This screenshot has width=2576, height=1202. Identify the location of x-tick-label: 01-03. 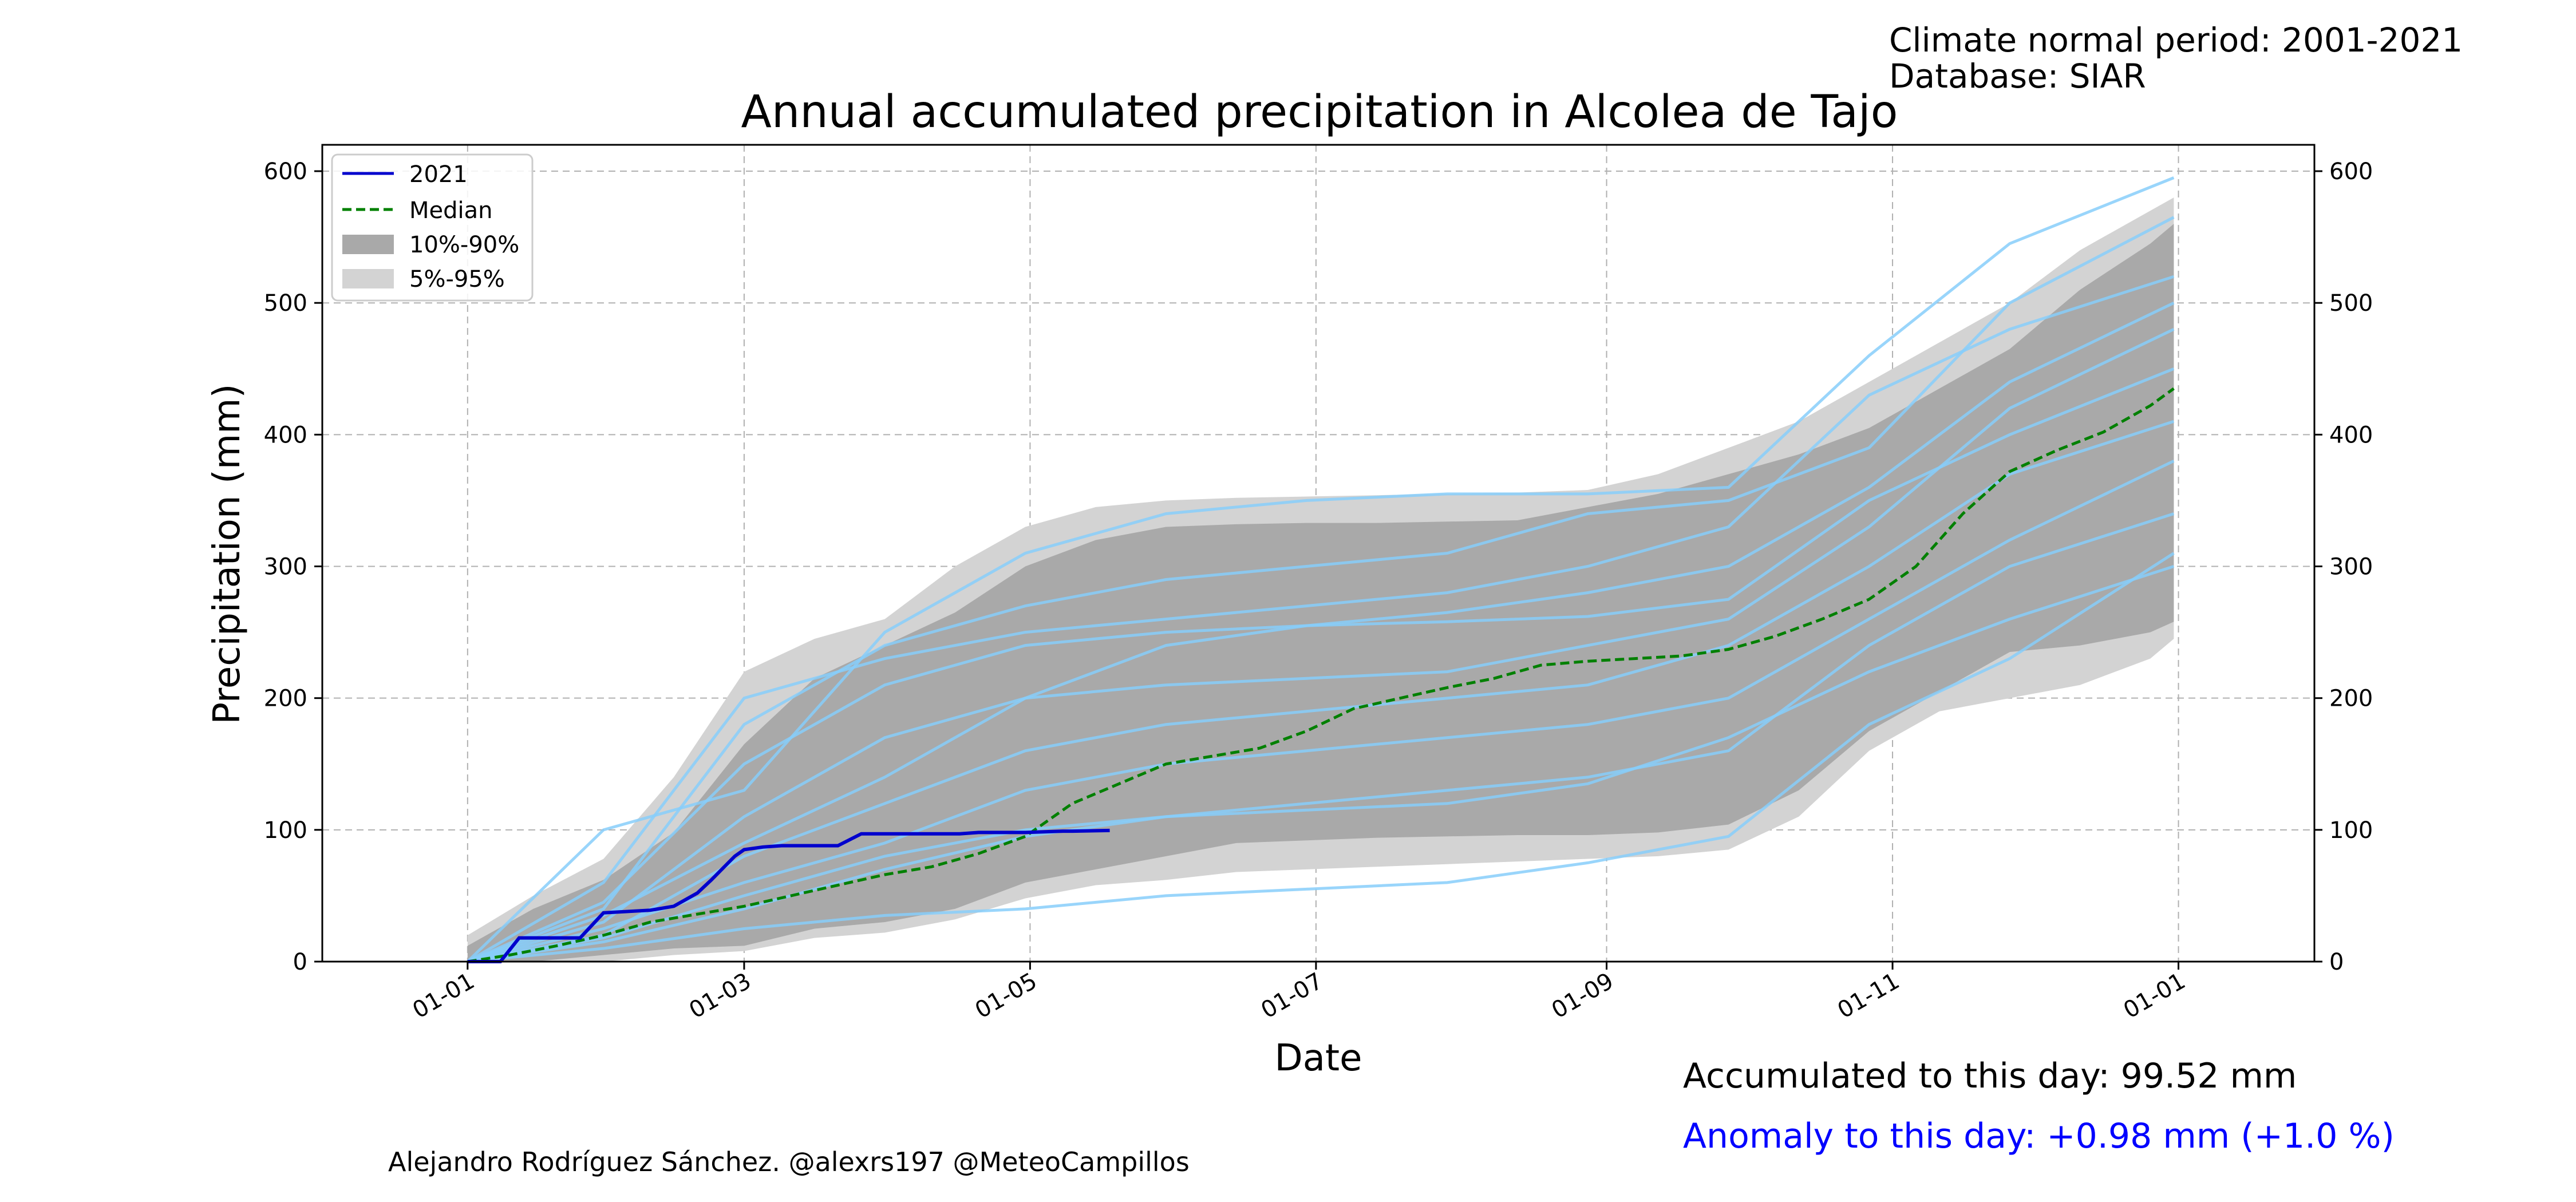
(720, 996).